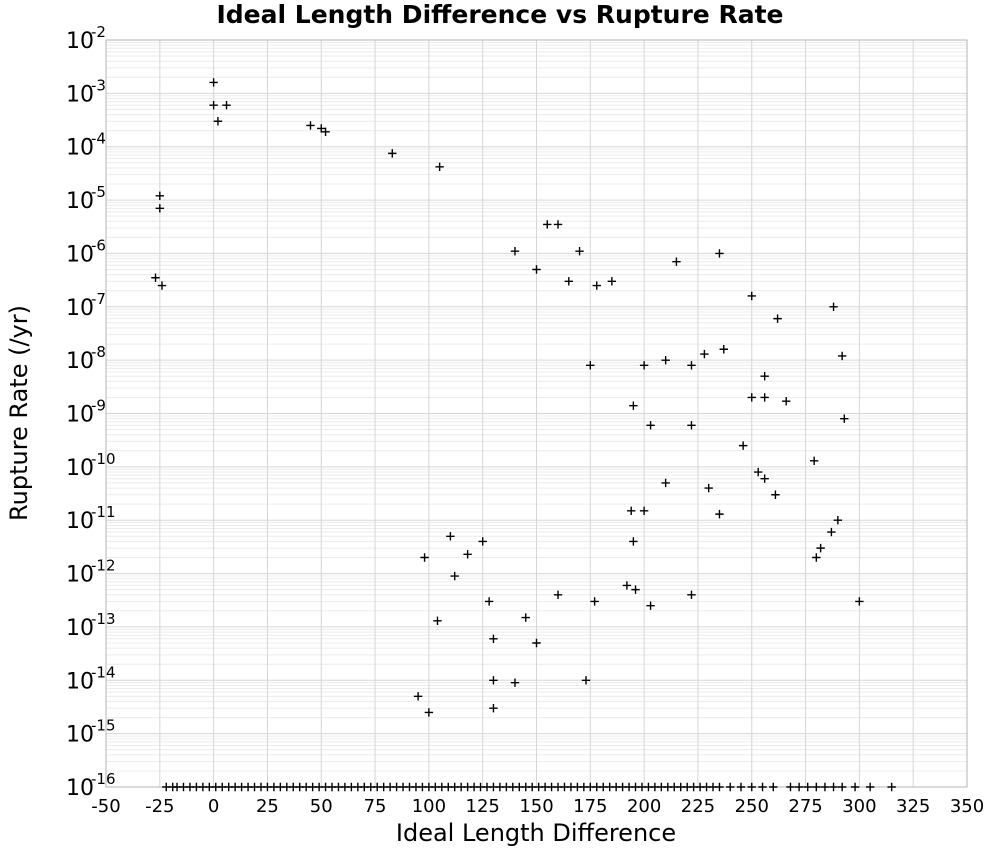 The width and height of the screenshot is (1000, 850). I want to click on x-tick-label: 200, so click(644, 806).